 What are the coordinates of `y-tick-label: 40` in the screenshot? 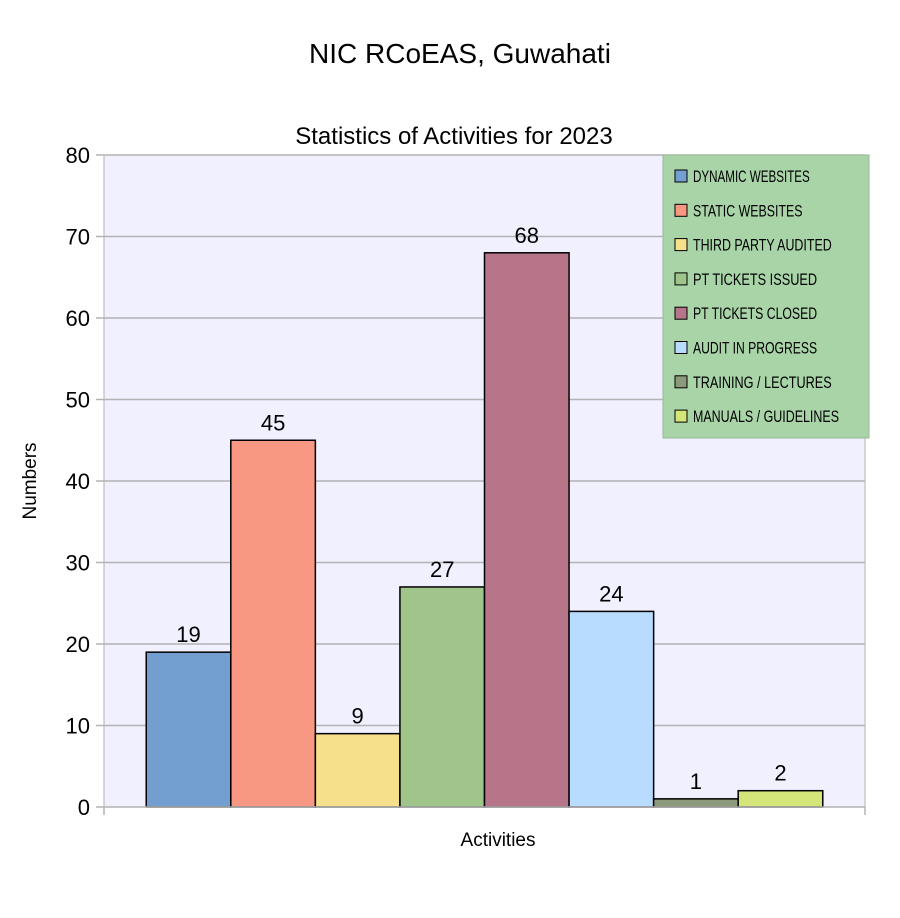 It's located at (78, 481).